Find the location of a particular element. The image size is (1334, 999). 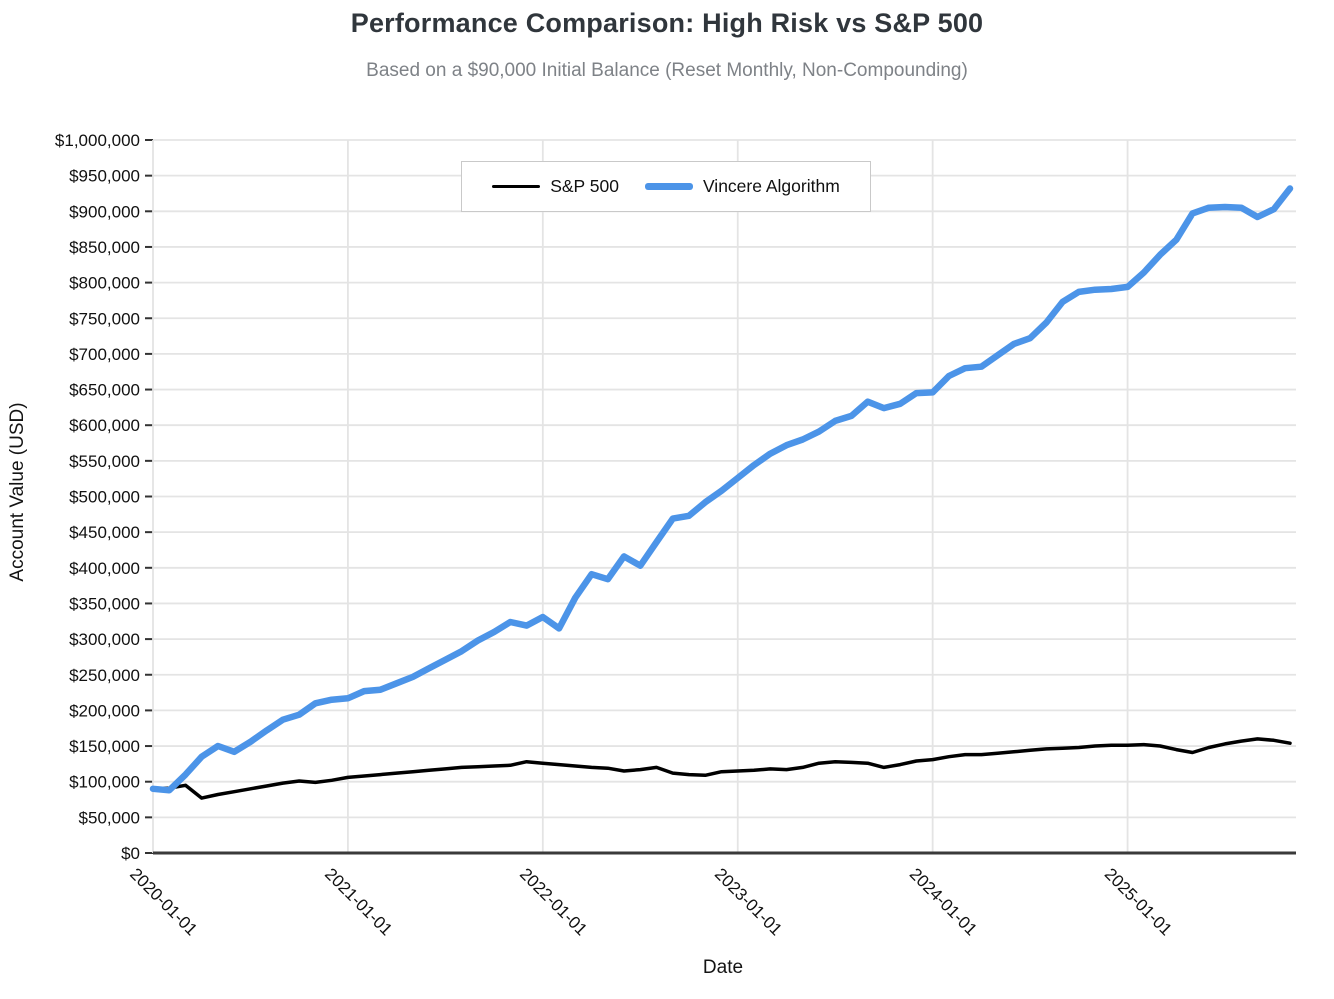

x-tick-label: 2023-01-01 is located at coordinates (748, 901).